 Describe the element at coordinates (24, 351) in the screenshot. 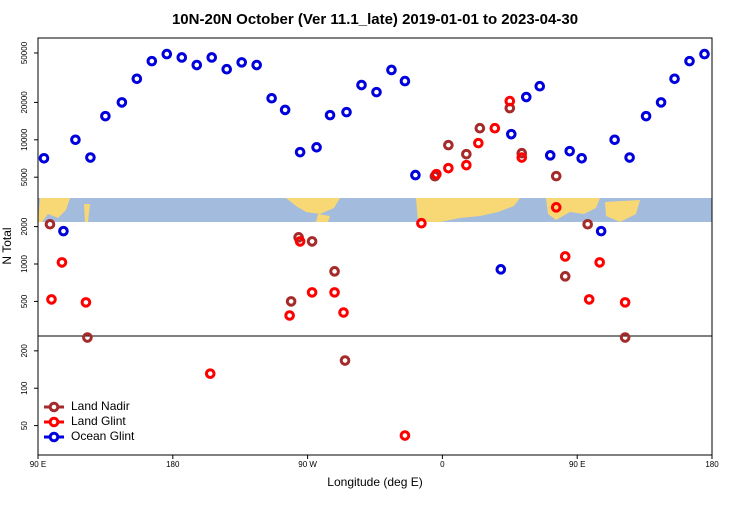

I see `y-tick-label: 200` at that location.